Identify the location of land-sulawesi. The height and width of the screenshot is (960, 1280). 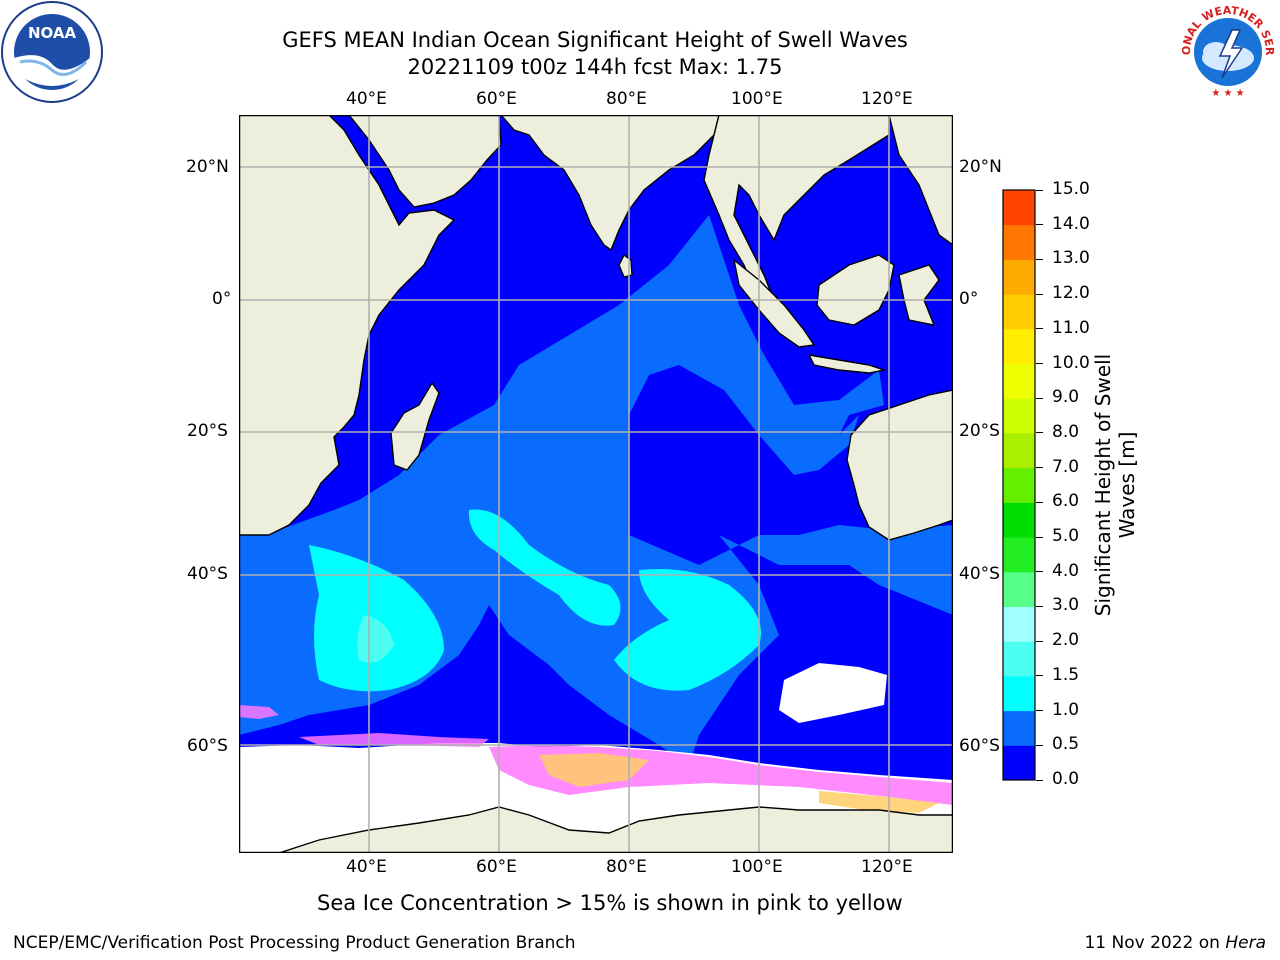
(919, 295).